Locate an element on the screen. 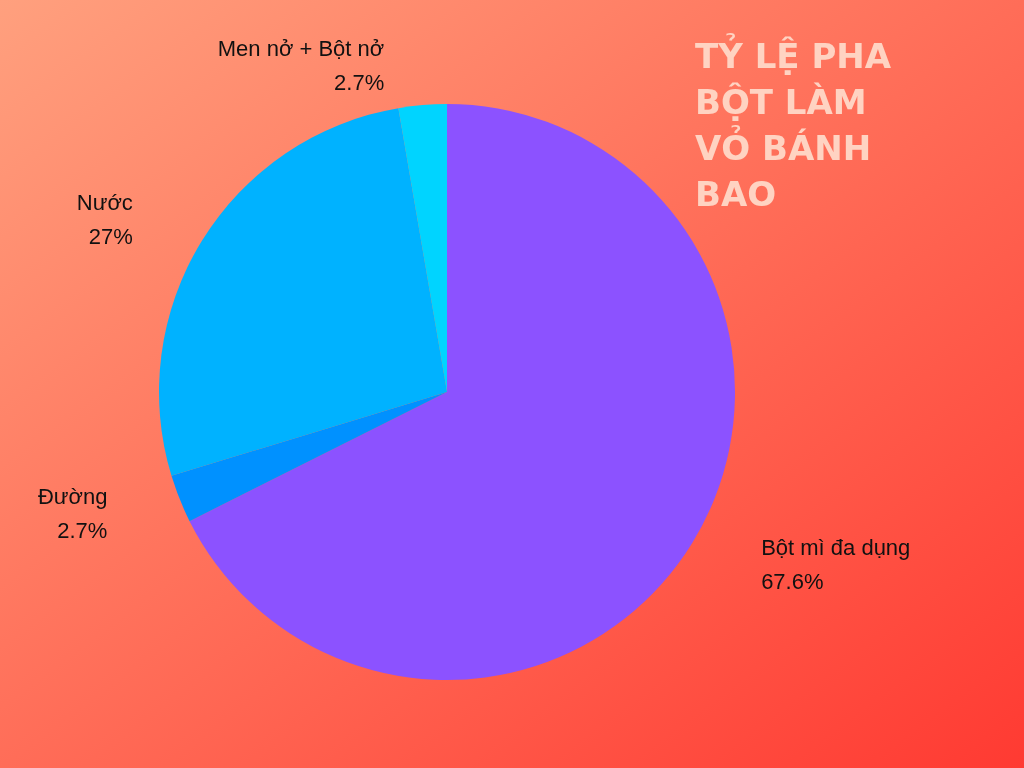 The width and height of the screenshot is (1024, 768). text: TỶ LỆ PHA BỘT LÀM VỎ BÁNH BAO is located at coordinates (799, 123).